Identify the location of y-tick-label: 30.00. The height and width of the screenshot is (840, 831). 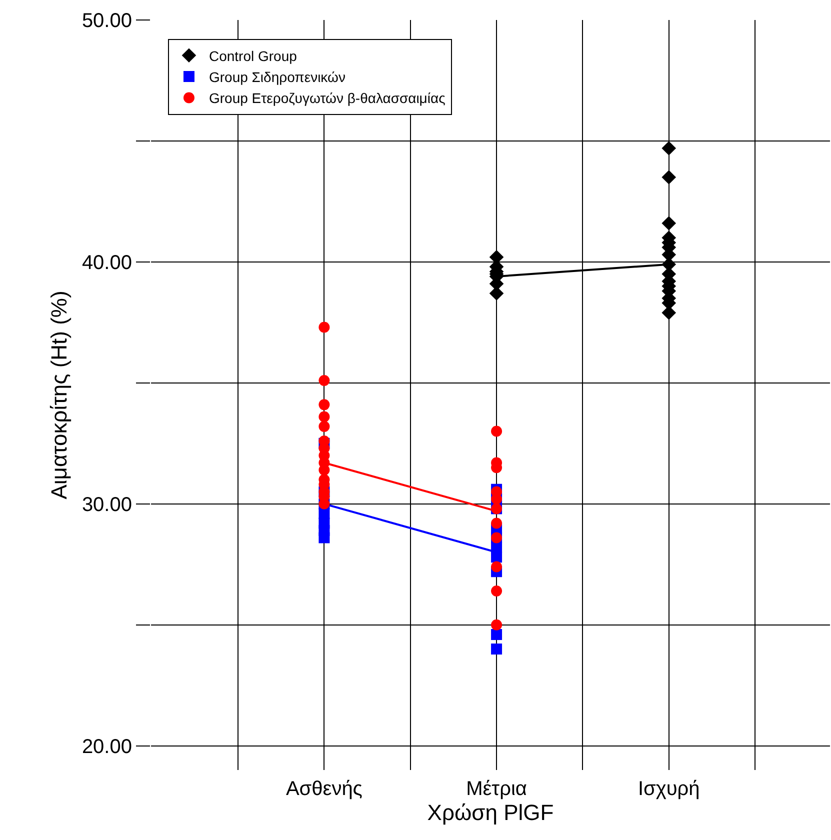
(107, 505).